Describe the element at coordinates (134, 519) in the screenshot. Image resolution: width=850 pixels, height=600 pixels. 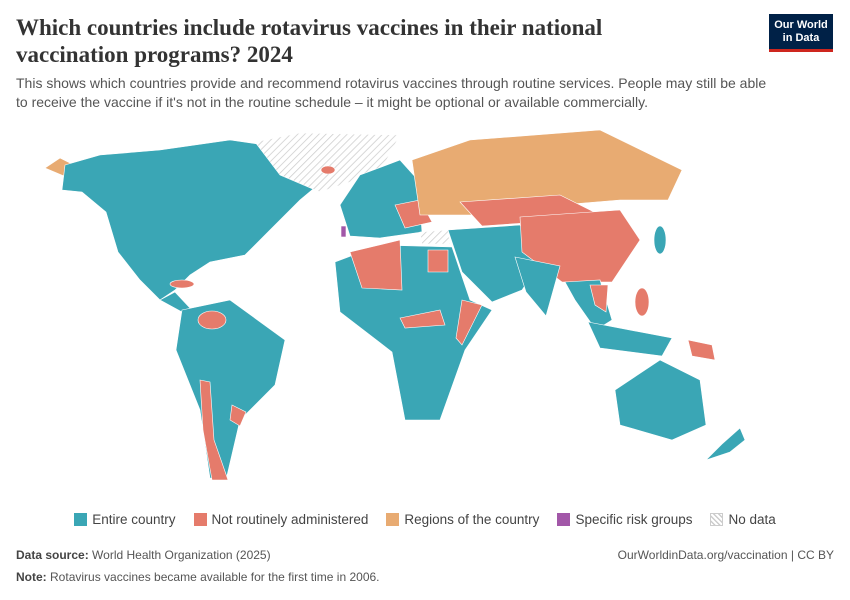
I see `legend-label: Entire country` at that location.